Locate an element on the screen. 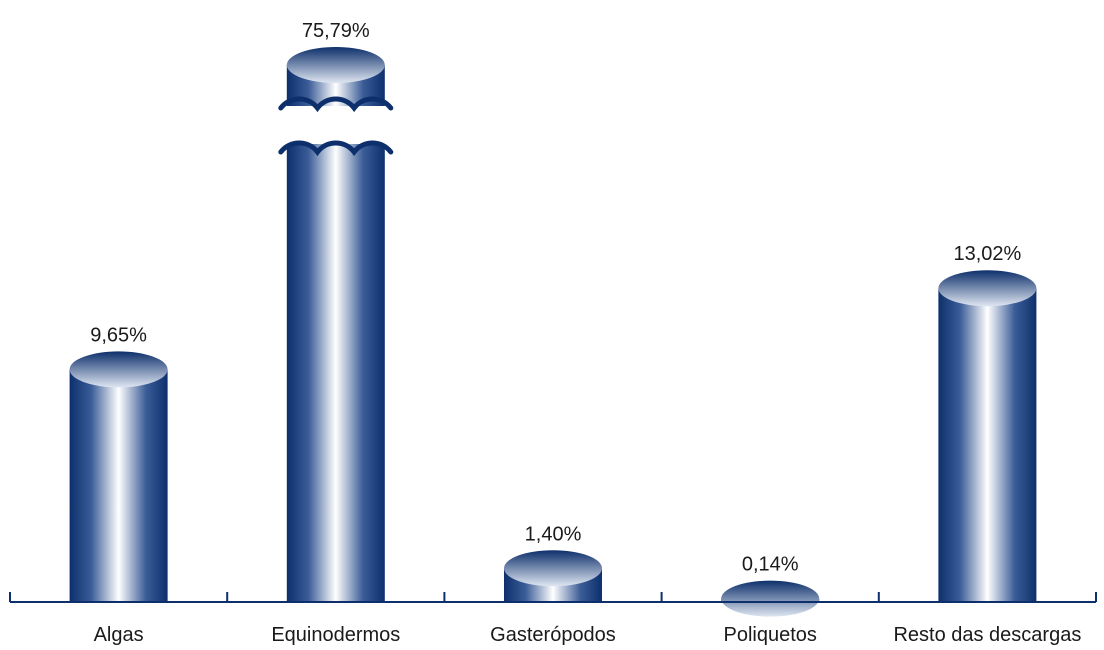 This screenshot has width=1104, height=650. bar-gasterópodos is located at coordinates (553, 576).